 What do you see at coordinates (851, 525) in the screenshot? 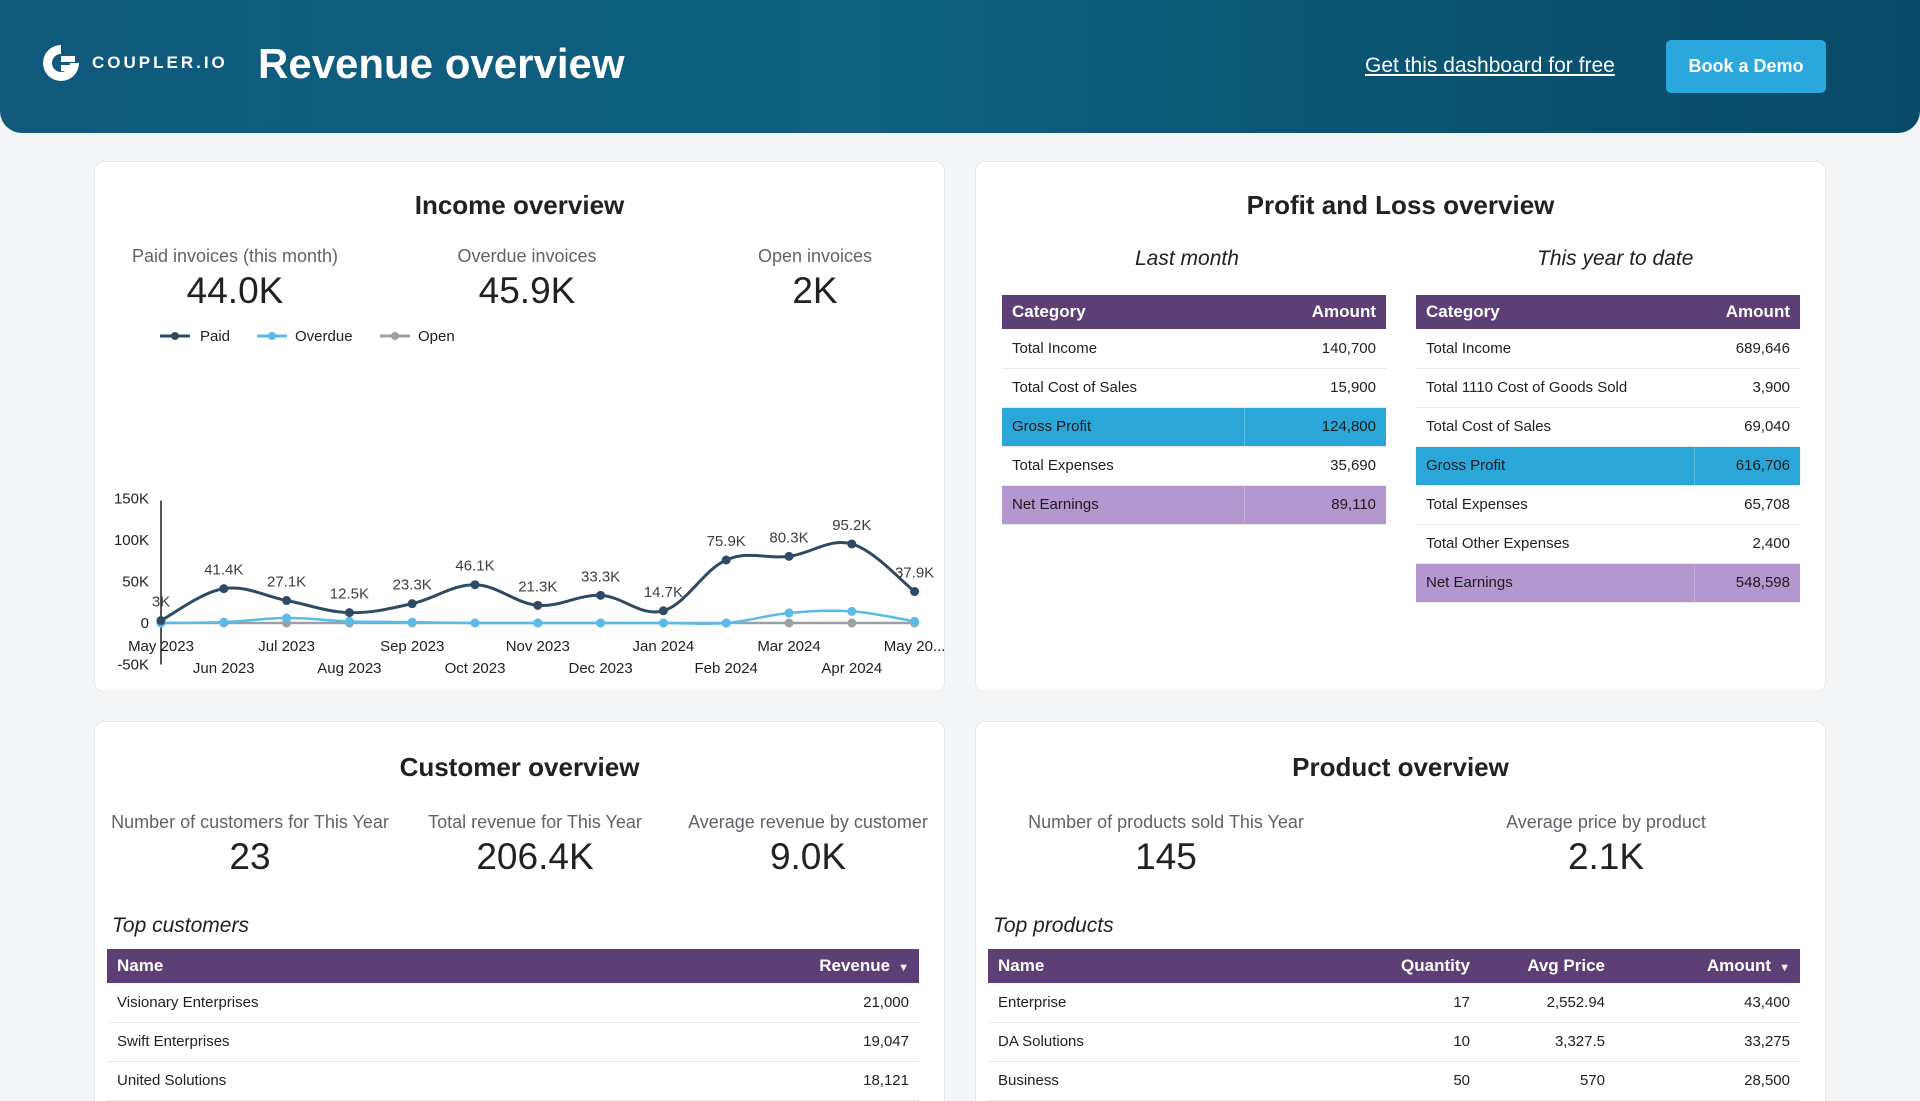
I see `data-label: 95.2K` at bounding box center [851, 525].